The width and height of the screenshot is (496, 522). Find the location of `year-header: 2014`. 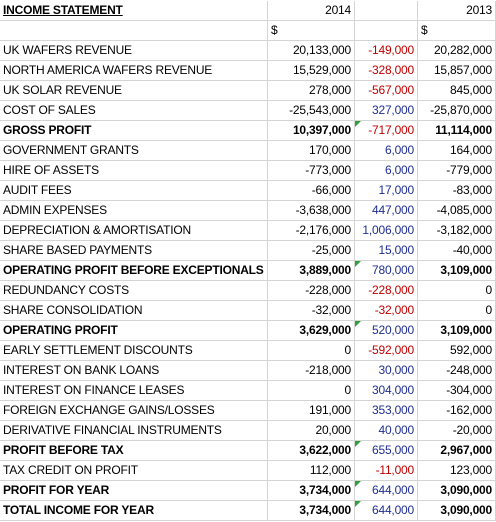

year-header: 2014 is located at coordinates (311, 11).